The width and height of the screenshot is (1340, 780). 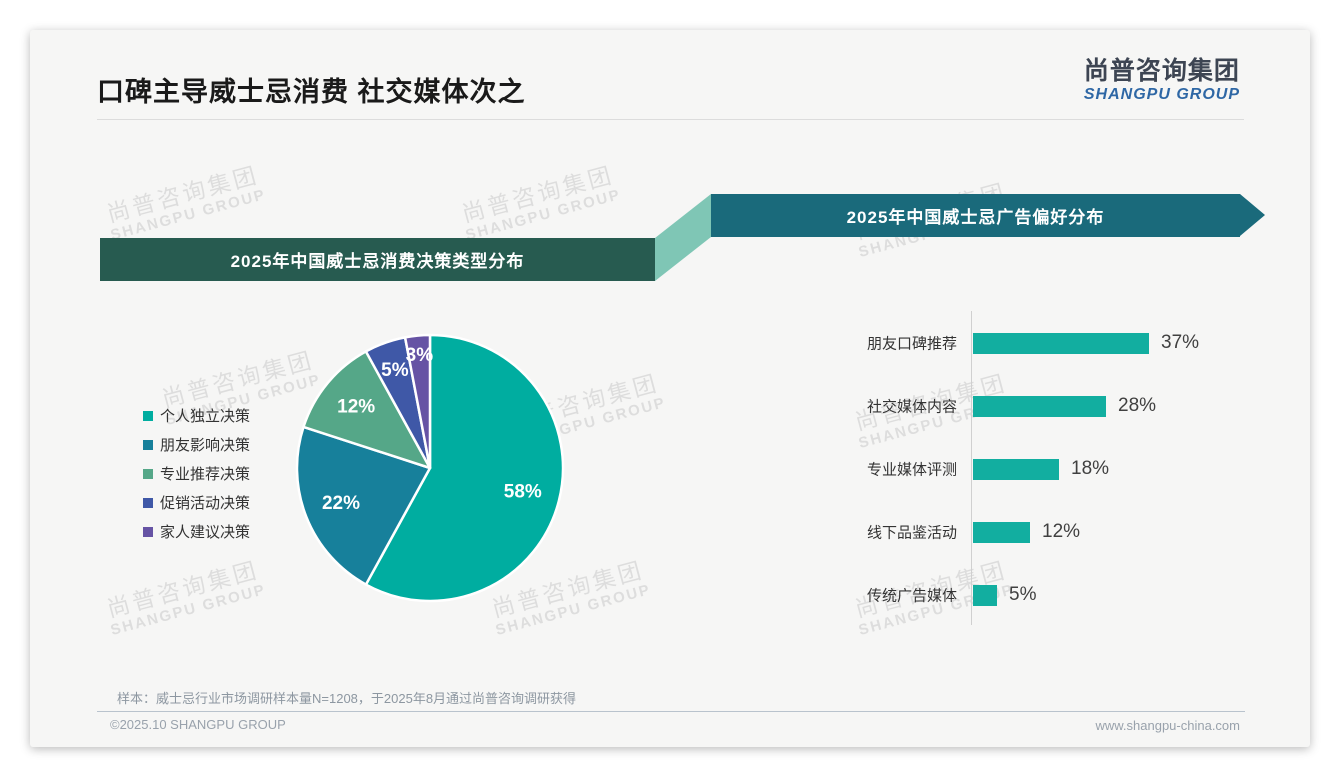 I want to click on bar-section-banner: 2025年中国威士忌广告偏好分布, so click(x=988, y=215).